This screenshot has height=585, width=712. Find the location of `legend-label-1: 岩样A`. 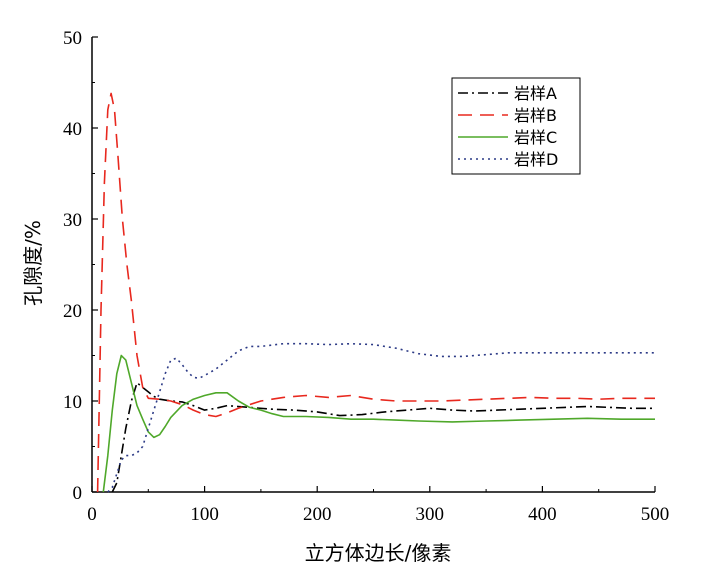

legend-label-1: 岩样A is located at coordinates (535, 93).